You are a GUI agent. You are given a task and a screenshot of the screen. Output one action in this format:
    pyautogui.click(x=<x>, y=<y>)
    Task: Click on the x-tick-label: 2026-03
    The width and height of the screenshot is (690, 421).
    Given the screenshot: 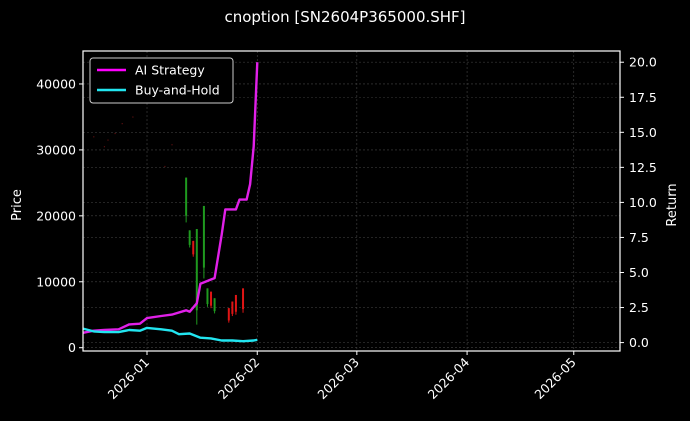 What is the action you would take?
    pyautogui.click(x=338, y=379)
    